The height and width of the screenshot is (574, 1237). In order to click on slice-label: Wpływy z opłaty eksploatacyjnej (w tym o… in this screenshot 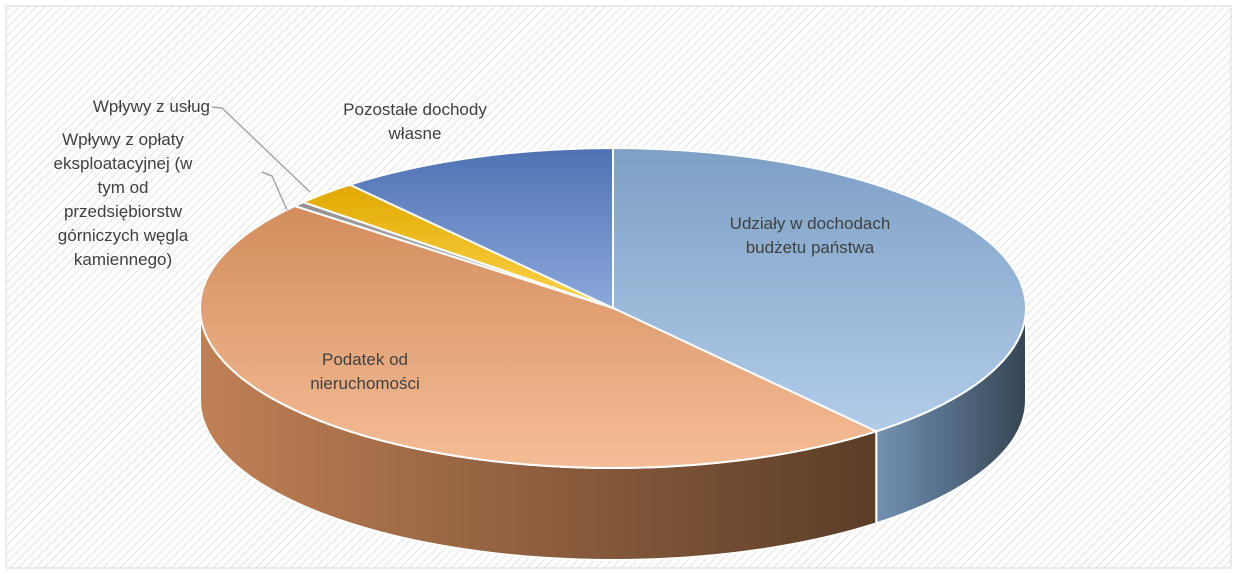, I will do `click(123, 199)`.